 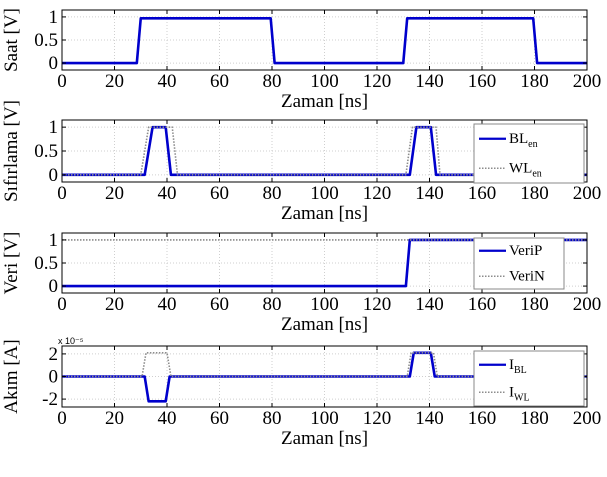 What do you see at coordinates (71, 341) in the screenshot?
I see `y-exponent-label: x 10⁻⁵` at bounding box center [71, 341].